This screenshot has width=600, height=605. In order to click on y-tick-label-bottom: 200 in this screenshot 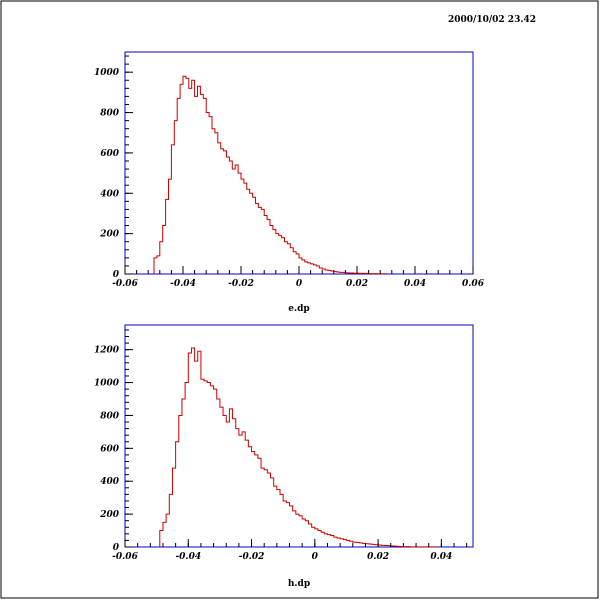, I will do `click(109, 515)`.